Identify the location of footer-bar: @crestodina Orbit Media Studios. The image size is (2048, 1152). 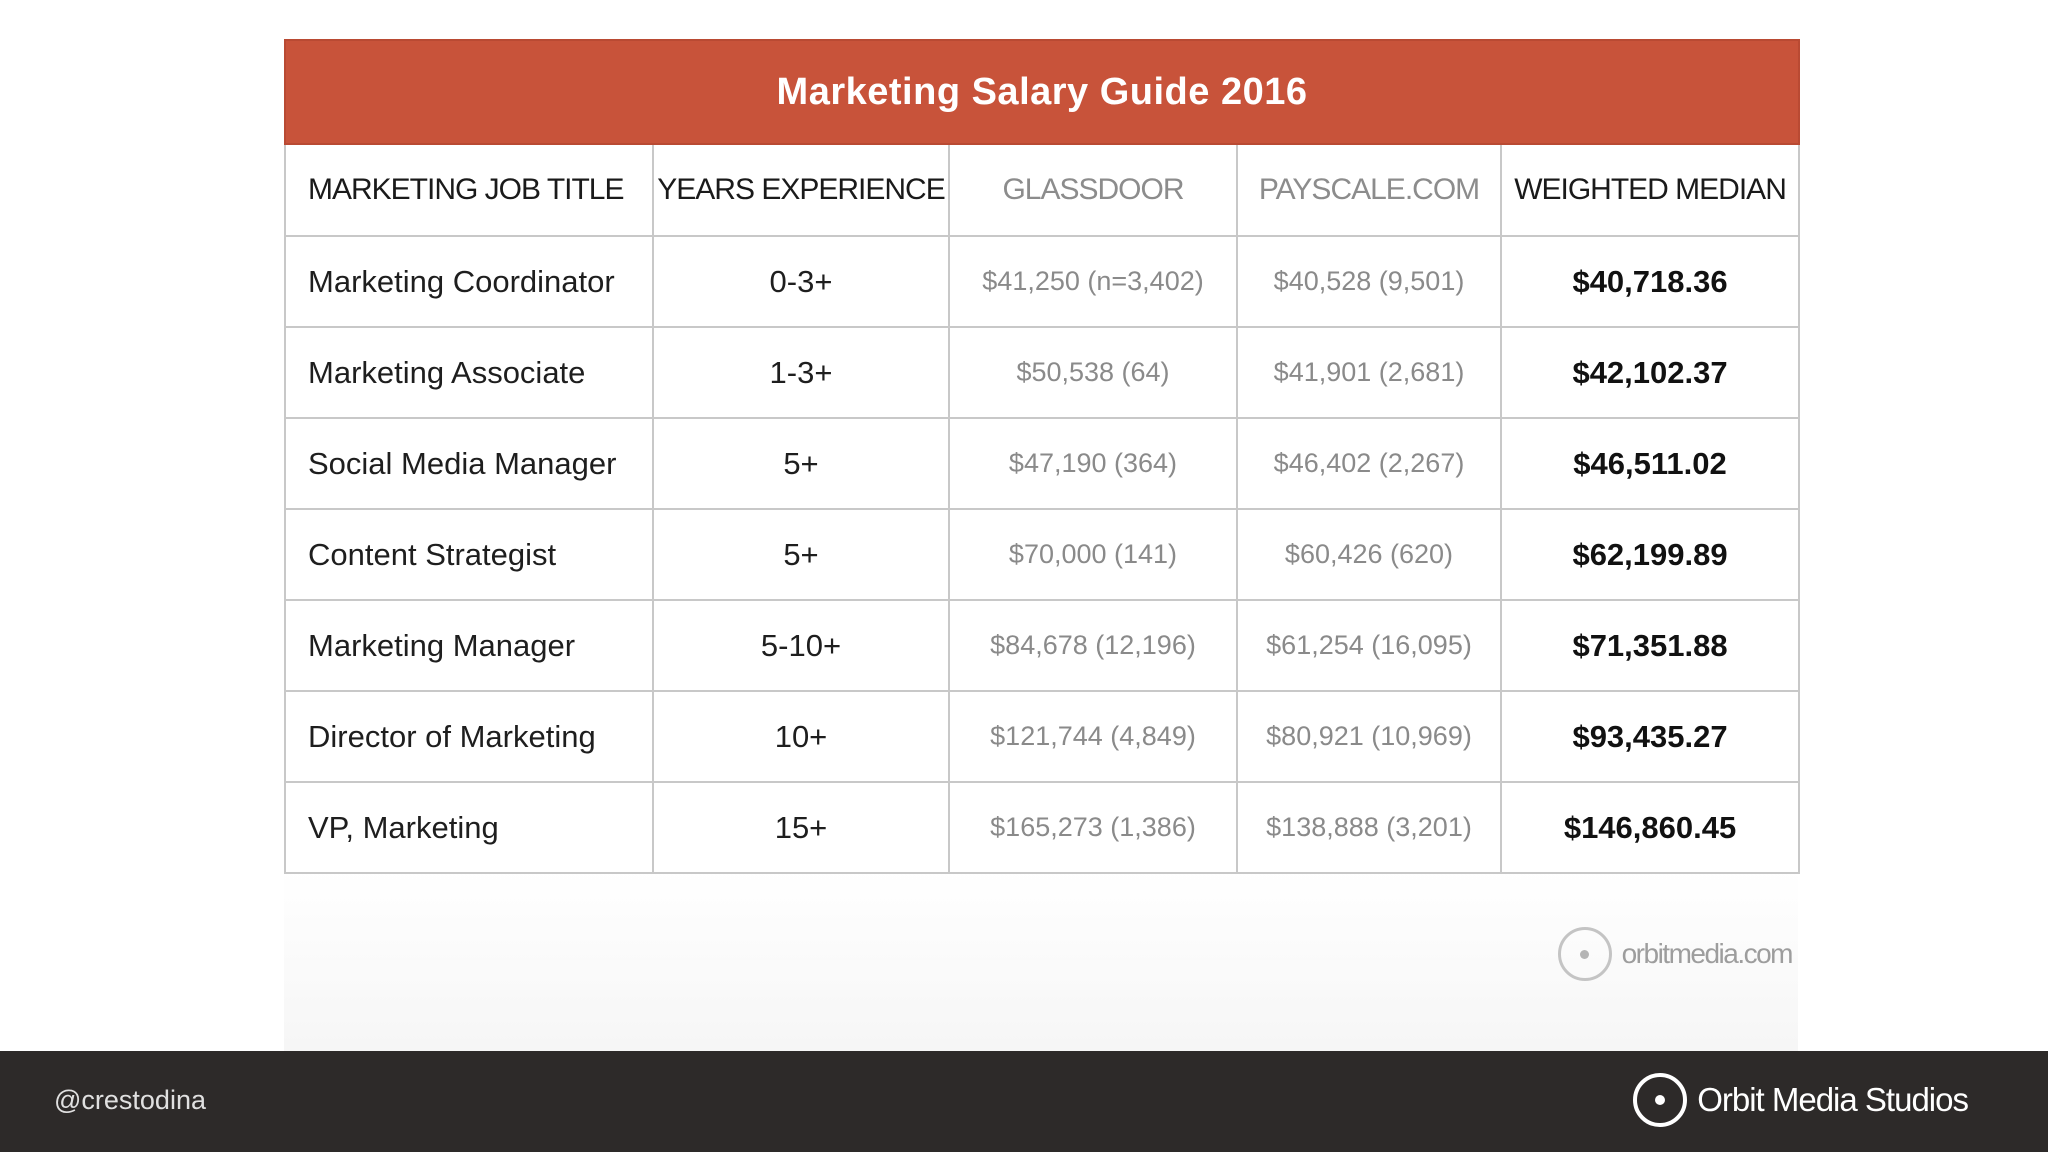
(1024, 1101).